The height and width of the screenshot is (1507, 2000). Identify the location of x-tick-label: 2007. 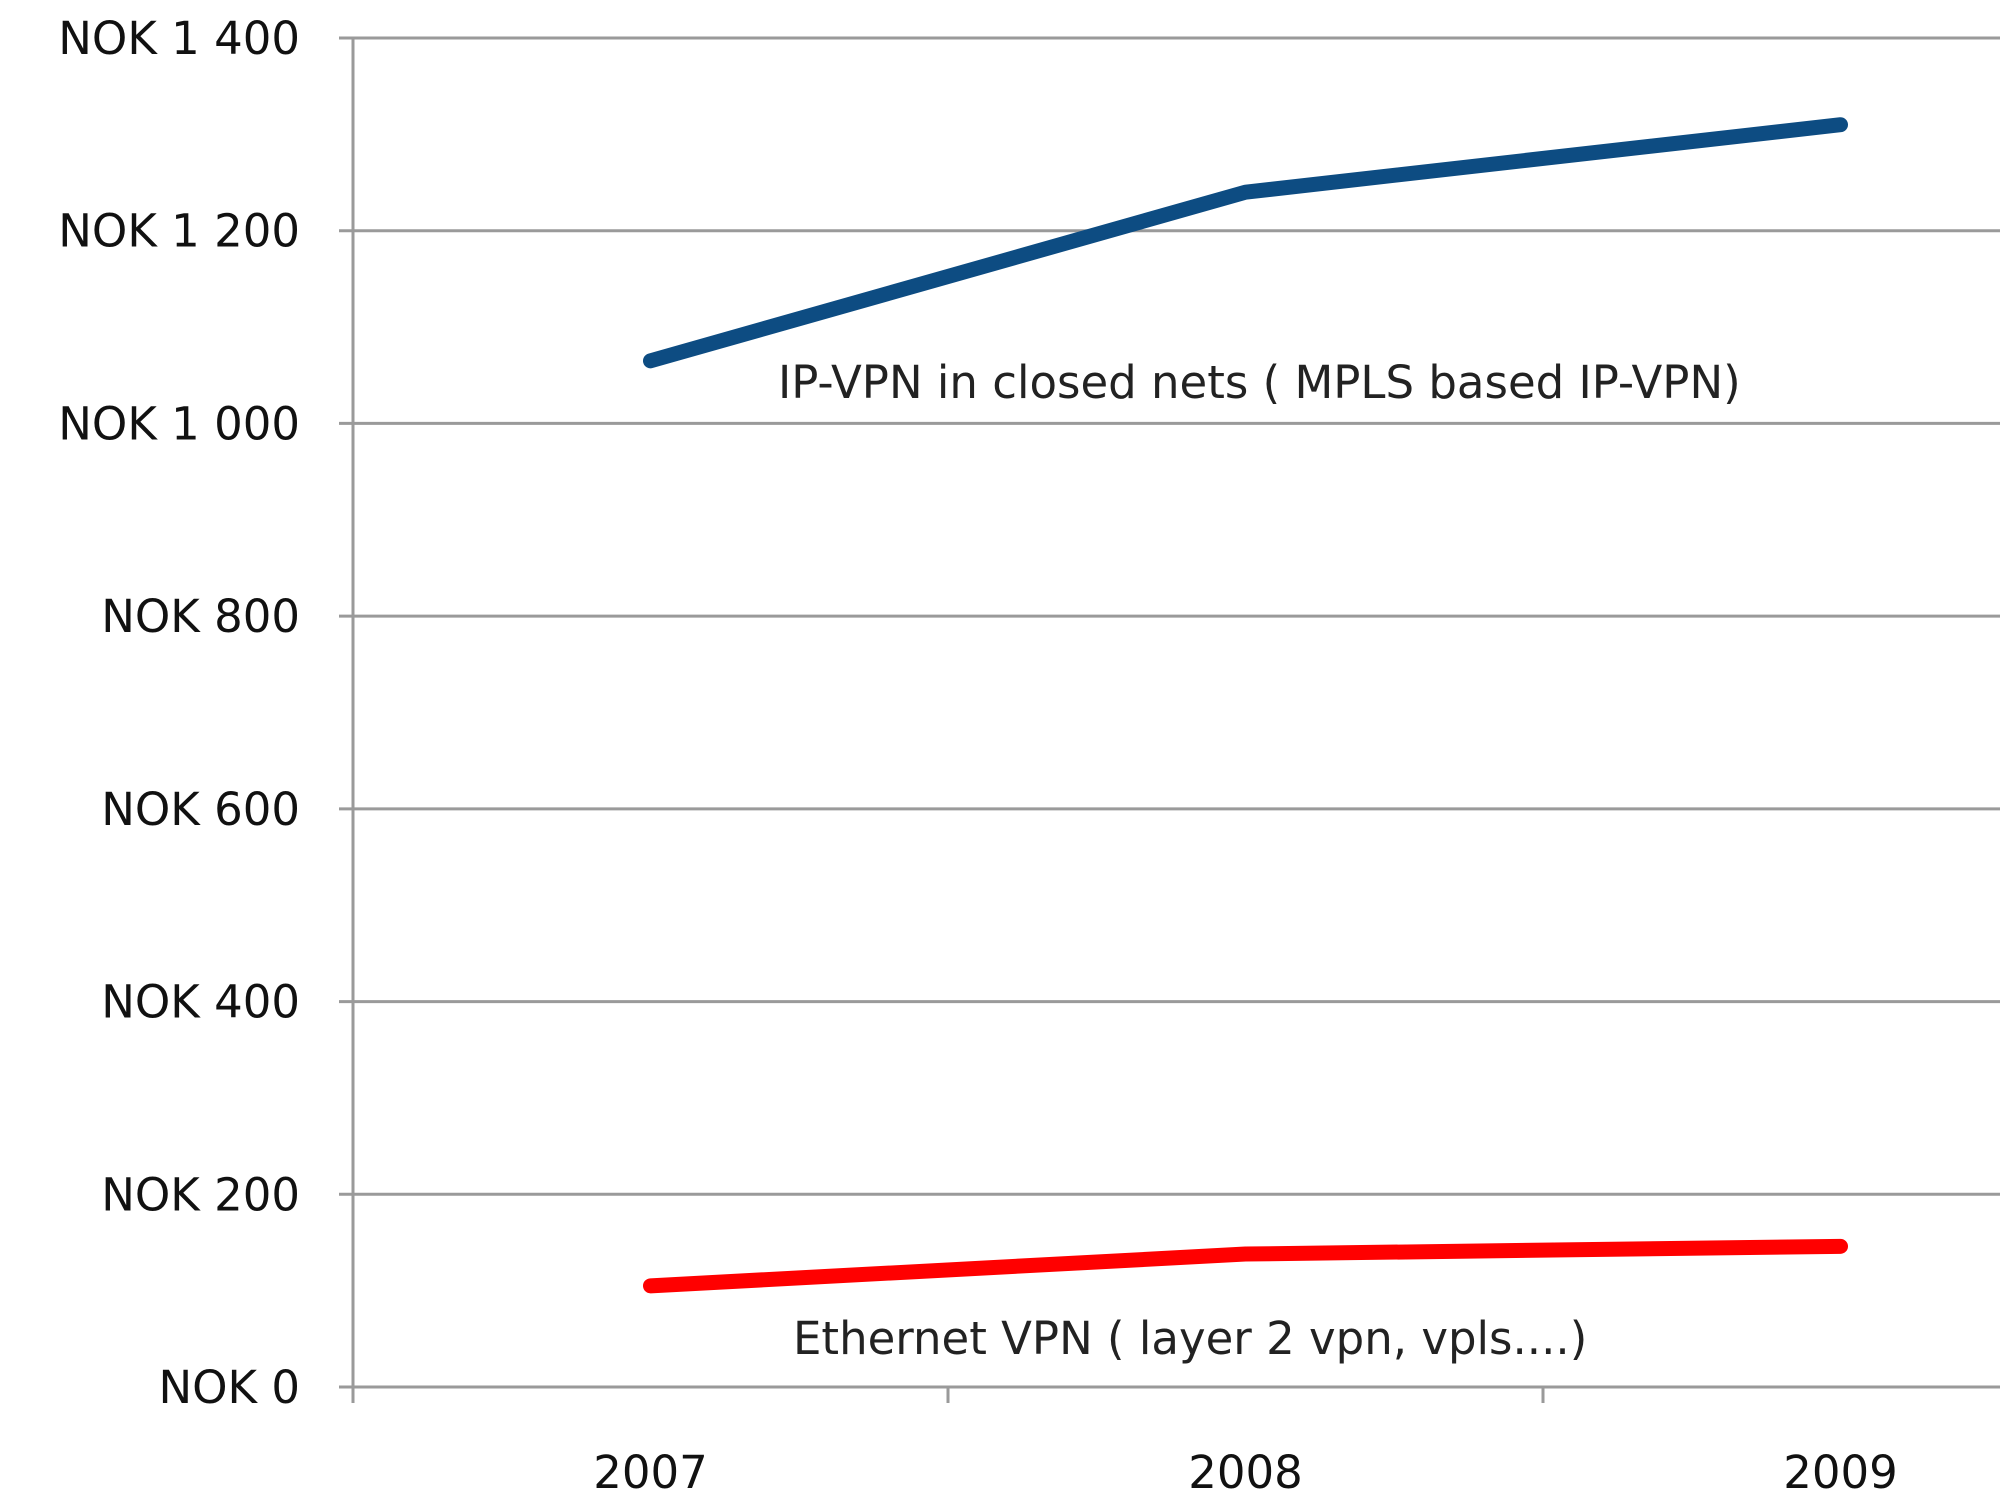
(650, 1472).